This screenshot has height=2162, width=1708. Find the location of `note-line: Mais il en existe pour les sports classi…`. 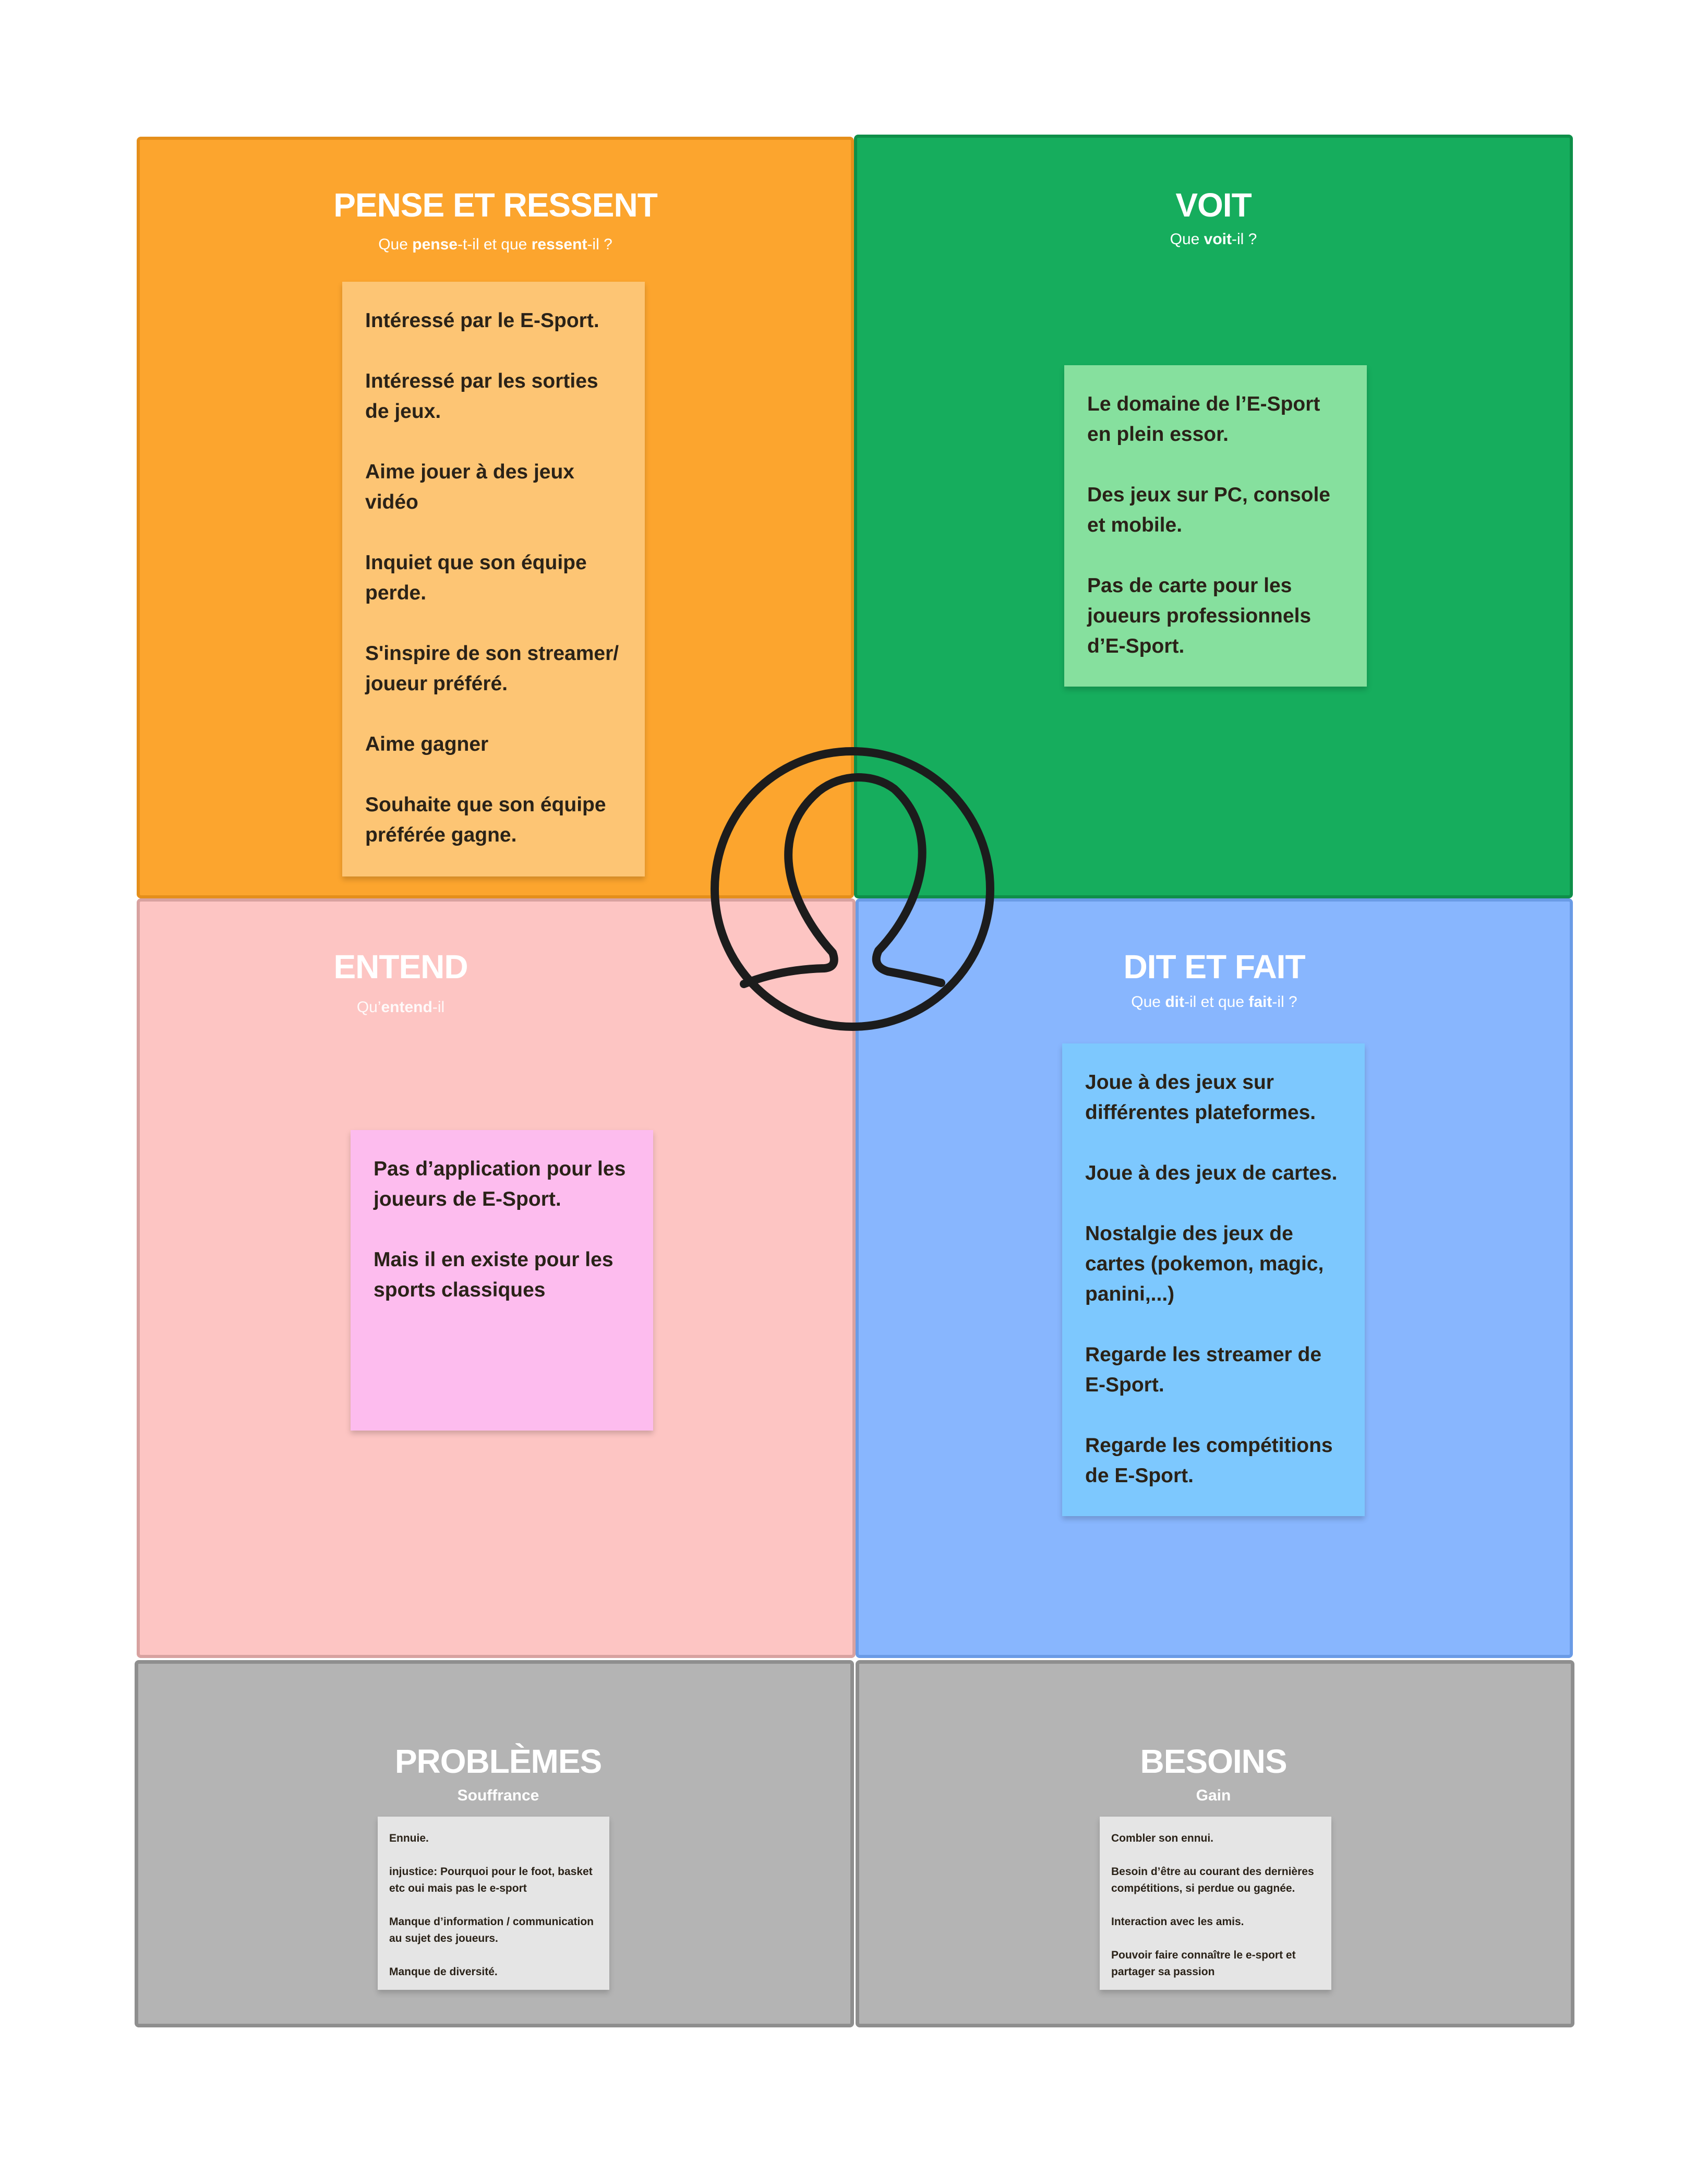

note-line: Mais il en existe pour les sports classi… is located at coordinates (494, 1274).